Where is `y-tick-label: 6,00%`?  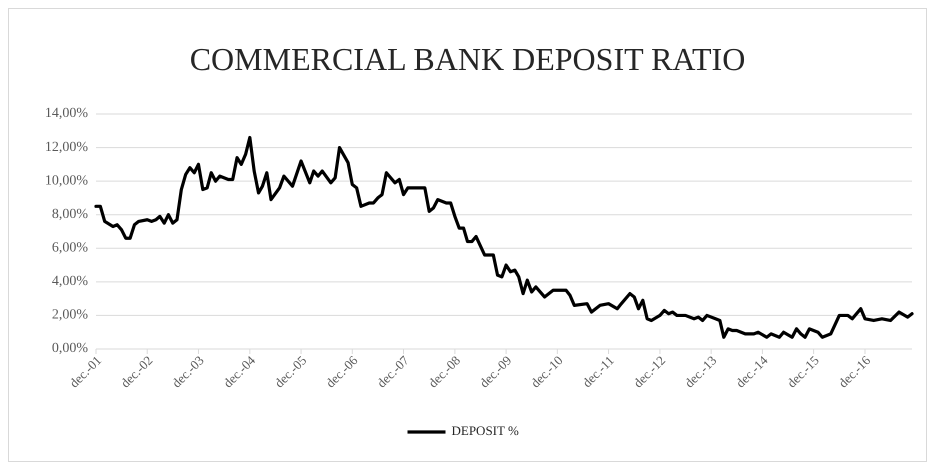
y-tick-label: 6,00% is located at coordinates (70, 248).